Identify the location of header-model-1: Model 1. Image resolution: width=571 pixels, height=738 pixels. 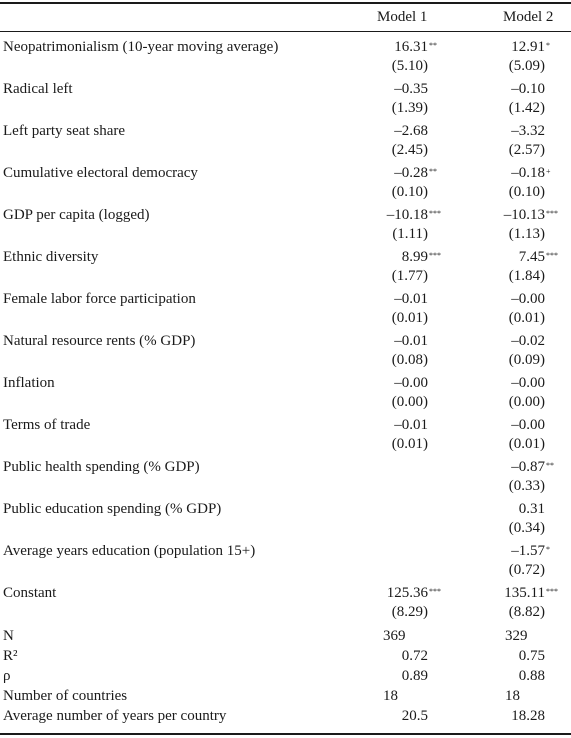
(402, 17).